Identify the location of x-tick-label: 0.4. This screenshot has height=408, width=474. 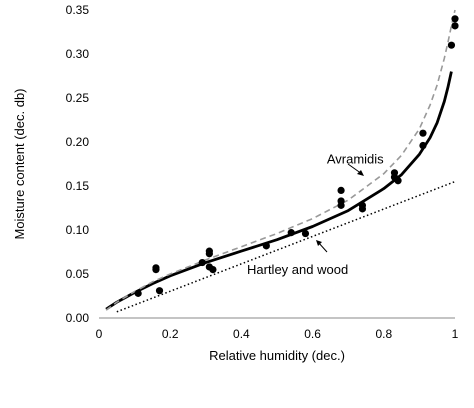
(241, 334).